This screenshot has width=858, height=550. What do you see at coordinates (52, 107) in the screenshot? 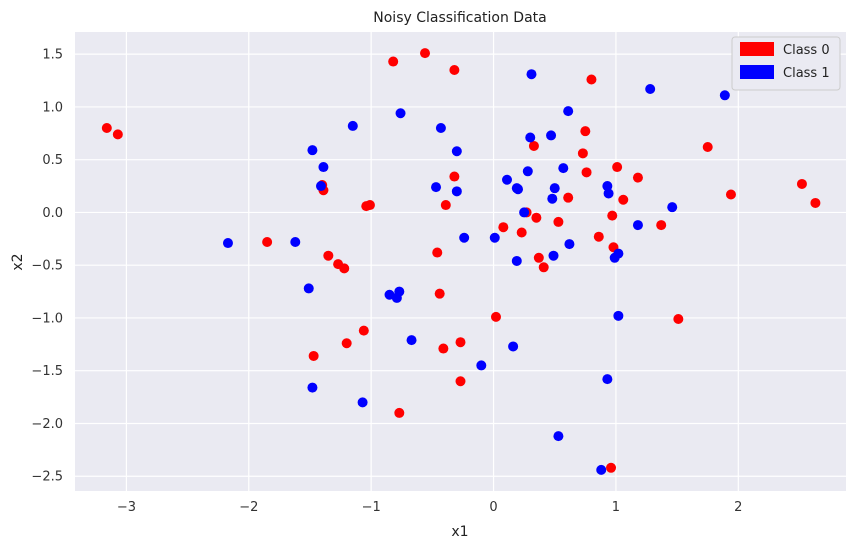
I see `y-tick-label: 1.0` at bounding box center [52, 107].